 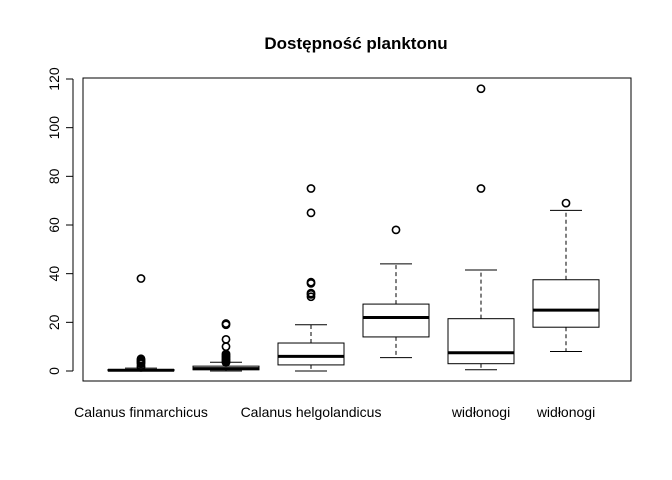 I want to click on y-tick-label: 0, so click(x=54, y=371).